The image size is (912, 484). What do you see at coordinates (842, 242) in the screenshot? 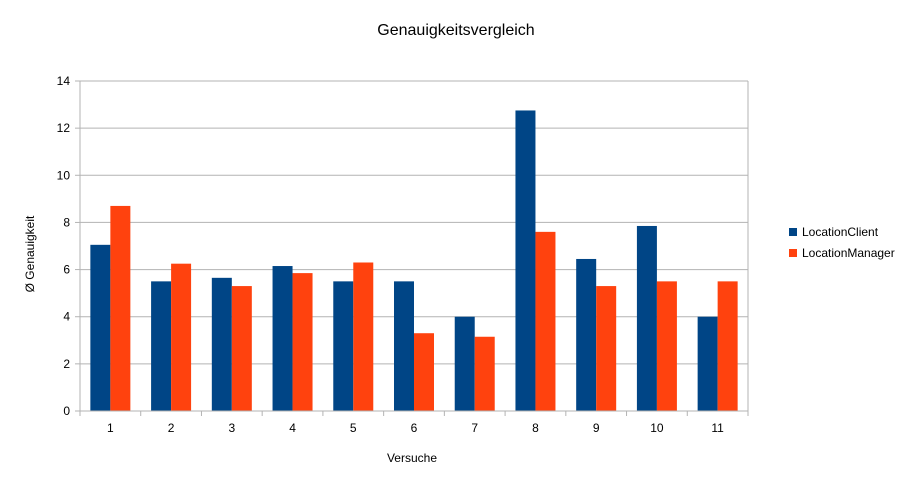
I see `legend: LocationClient LocationManager` at bounding box center [842, 242].